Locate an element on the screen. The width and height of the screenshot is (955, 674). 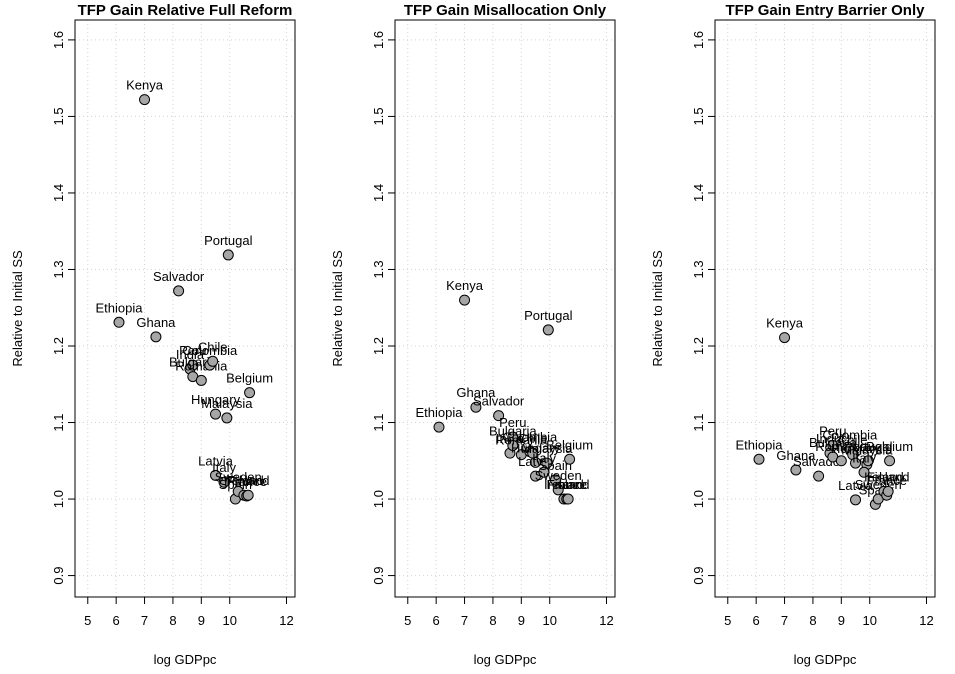
point-label: Finland is located at coordinates (888, 476).